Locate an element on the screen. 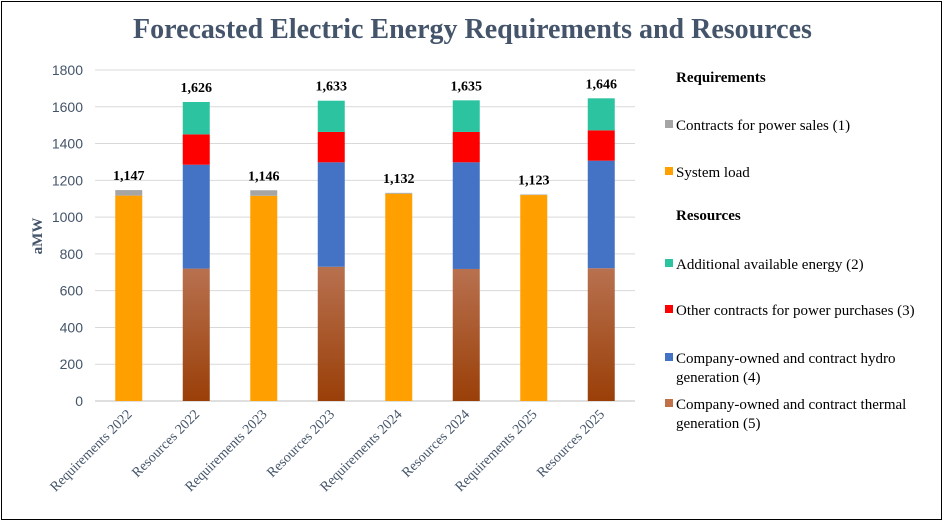 Image resolution: width=945 pixels, height=523 pixels. legend-heading: Requirements is located at coordinates (721, 78).